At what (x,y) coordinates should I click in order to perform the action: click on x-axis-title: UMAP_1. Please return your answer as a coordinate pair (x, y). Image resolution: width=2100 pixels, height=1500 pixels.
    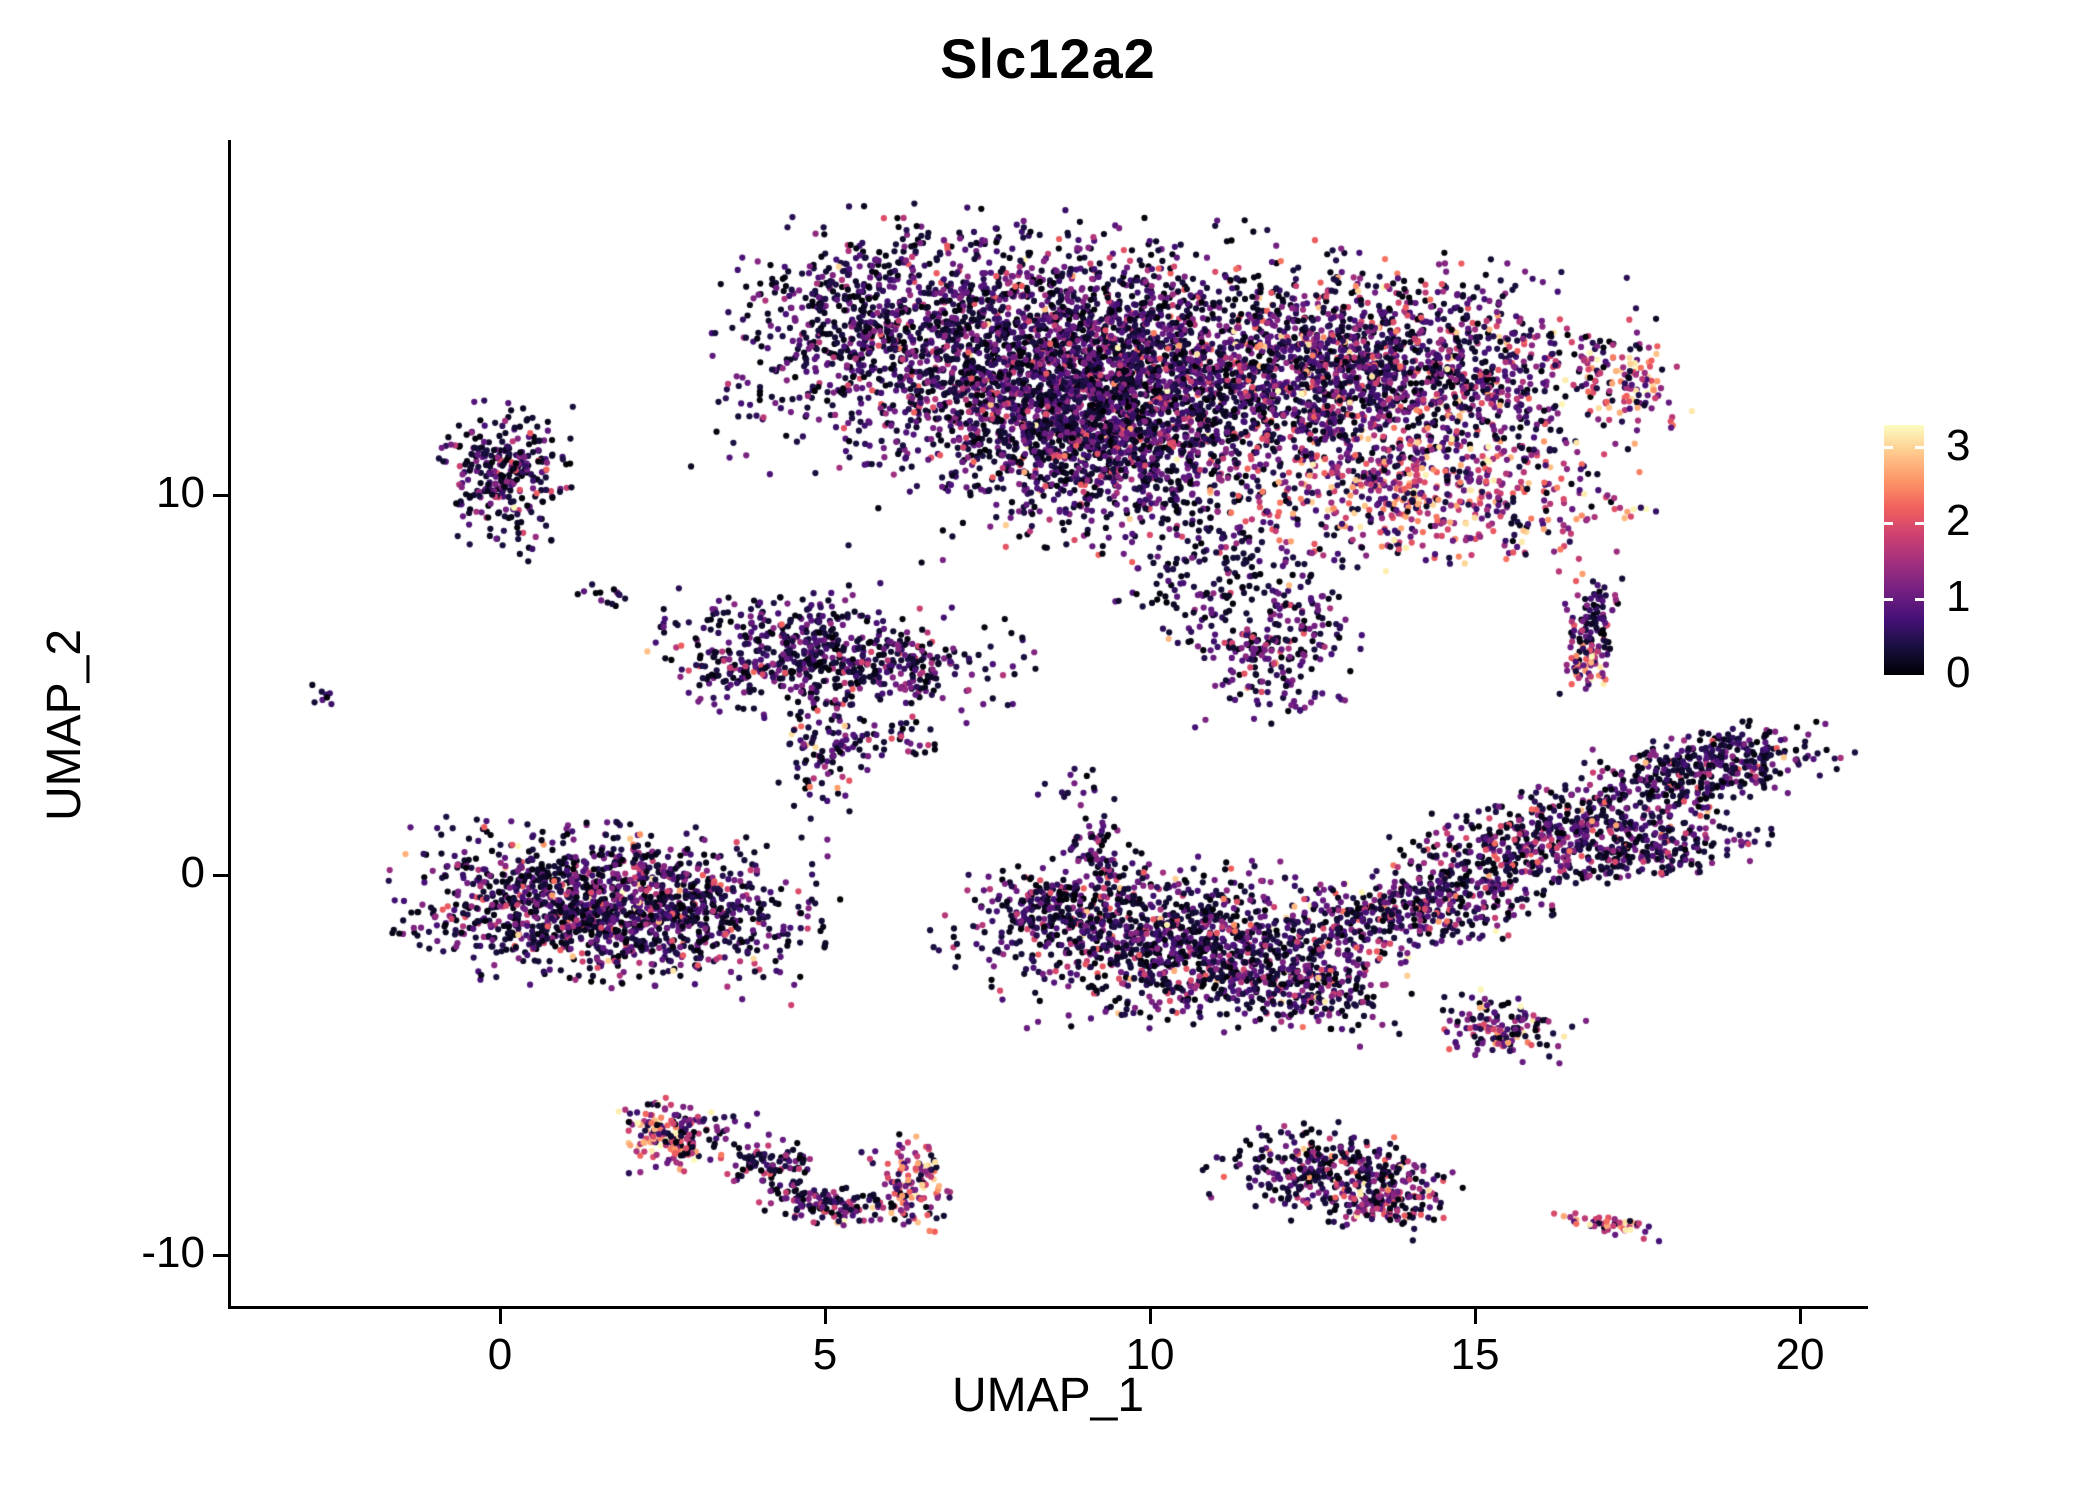
    Looking at the image, I should click on (1048, 1395).